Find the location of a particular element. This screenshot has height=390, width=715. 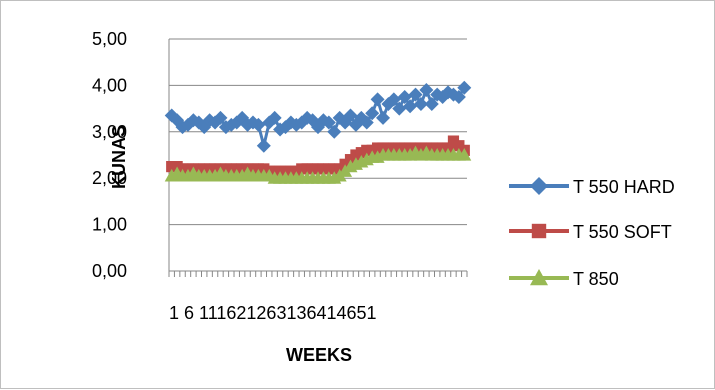

x-tick-labels: 1 6 111621263136414651 is located at coordinates (273, 313).